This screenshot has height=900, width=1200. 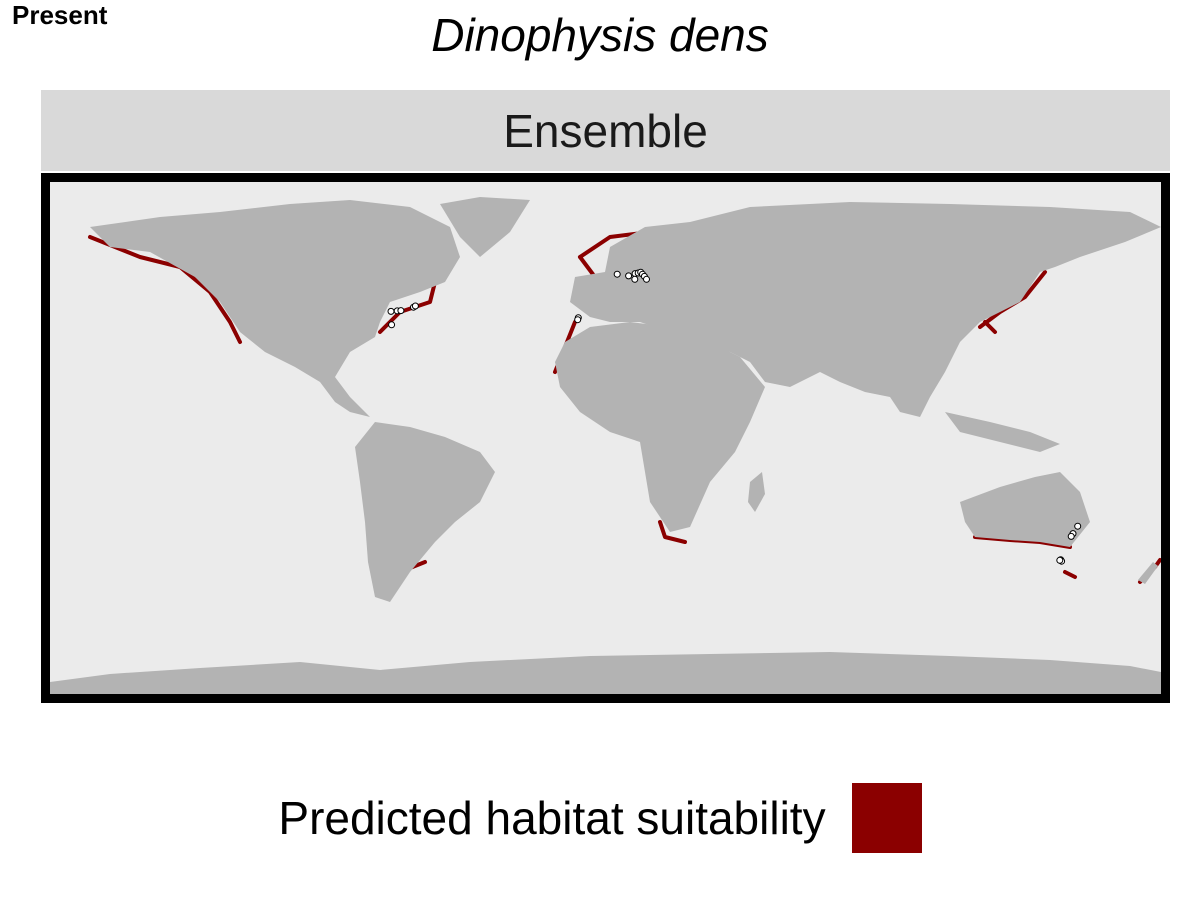 I want to click on land-antarctica, so click(x=605, y=673).